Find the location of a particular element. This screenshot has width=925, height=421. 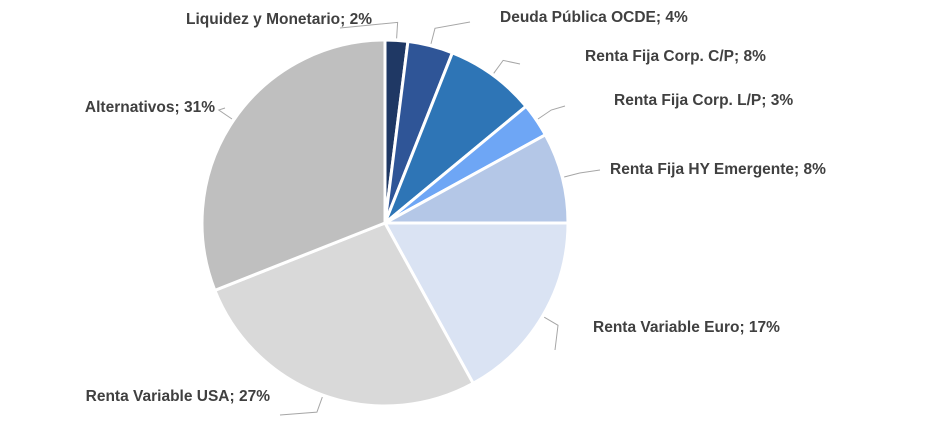

data-label: Liquidez y Monetario; 2% is located at coordinates (279, 19).